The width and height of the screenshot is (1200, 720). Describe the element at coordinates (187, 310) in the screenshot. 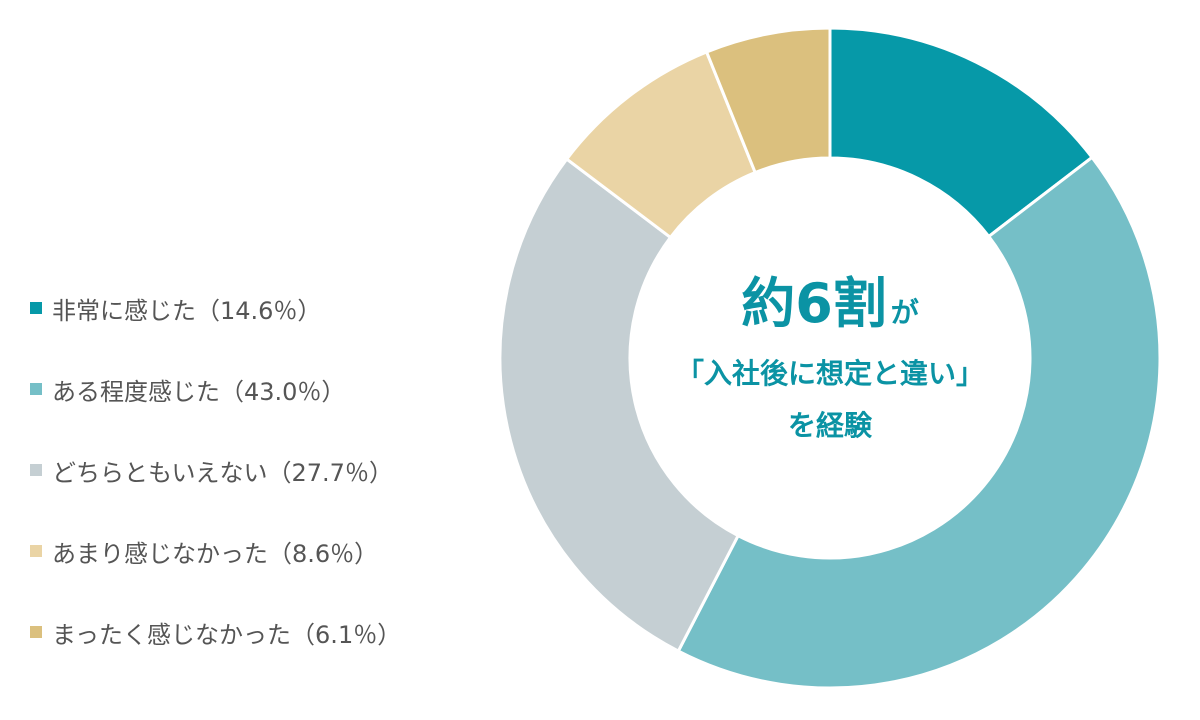

I see `legend-label: 非常に感じた（14.6％）` at that location.